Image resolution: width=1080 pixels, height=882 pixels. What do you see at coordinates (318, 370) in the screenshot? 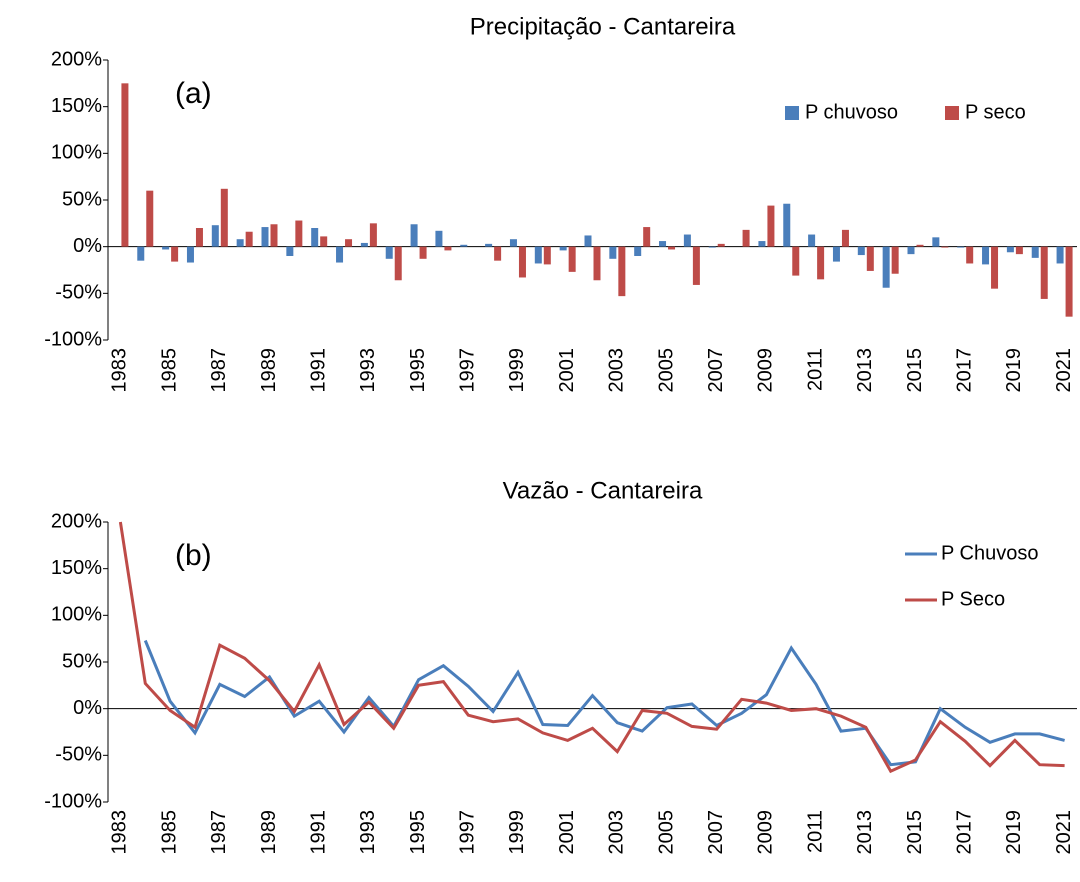
I see `x-tick-label: 1991` at bounding box center [318, 370].